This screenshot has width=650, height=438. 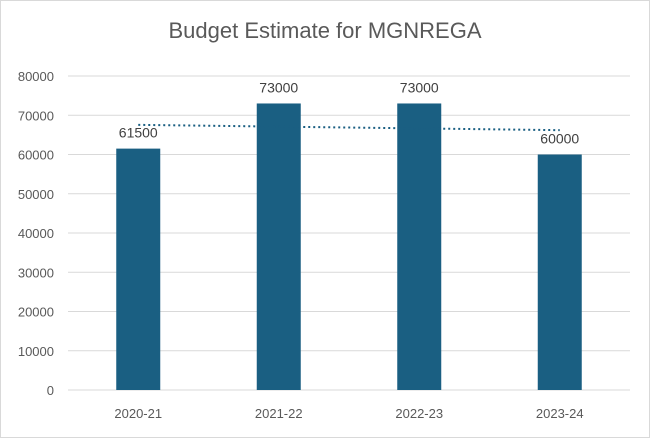 What do you see at coordinates (36, 194) in the screenshot?
I see `y-tick-label: 50000` at bounding box center [36, 194].